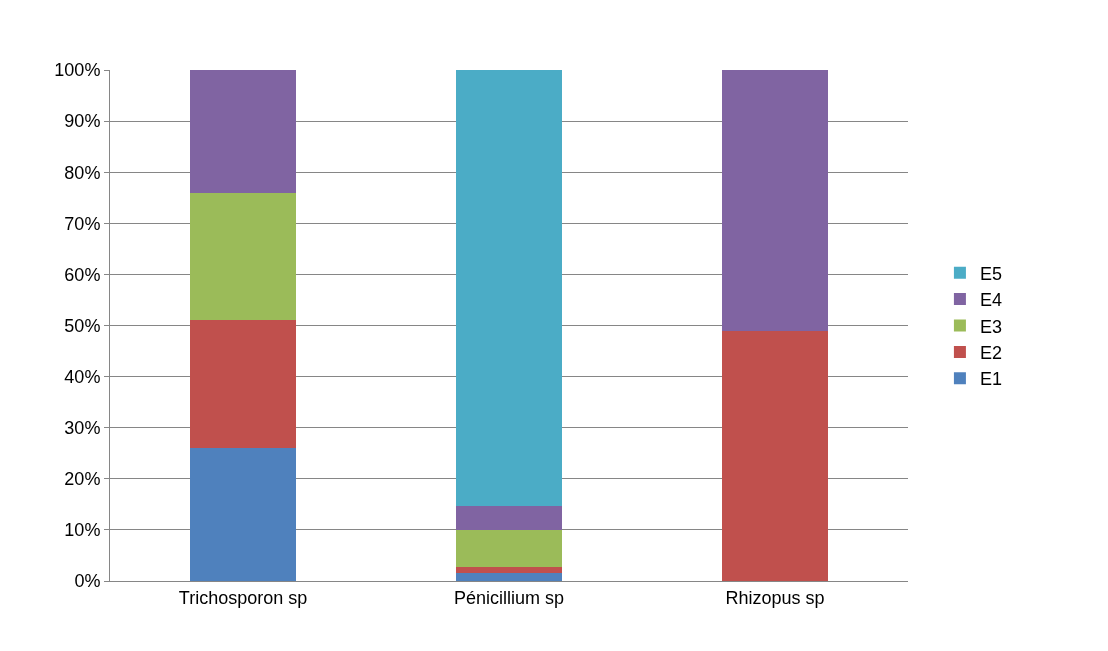  Describe the element at coordinates (82, 376) in the screenshot. I see `y-tick-label: 40%` at that location.